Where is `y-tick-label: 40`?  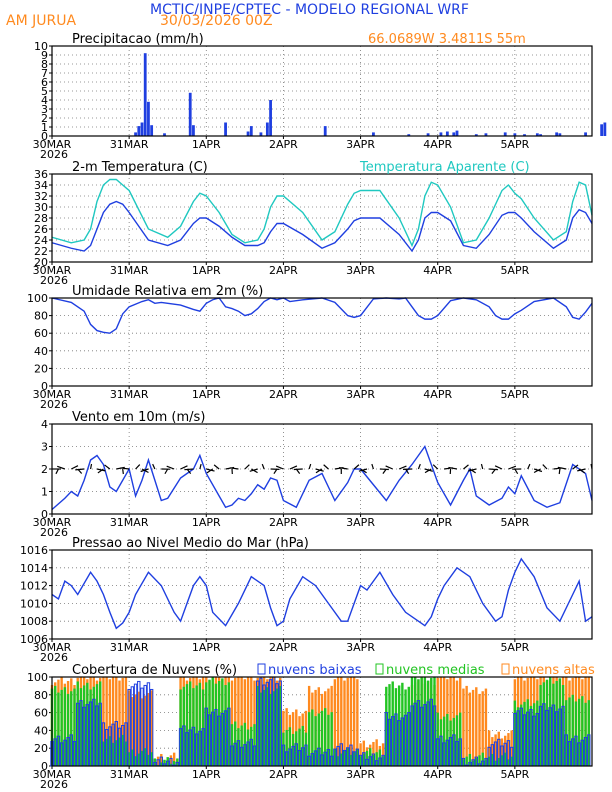
y-tick-label: 40 is located at coordinates (41, 730).